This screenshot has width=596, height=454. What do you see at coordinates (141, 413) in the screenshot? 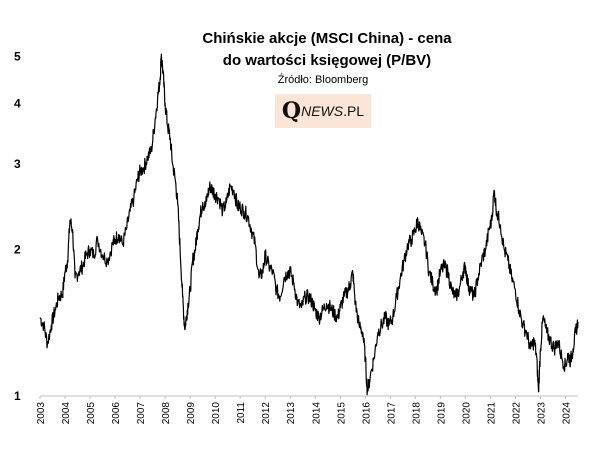
I see `x-tick-label: 2007` at bounding box center [141, 413].